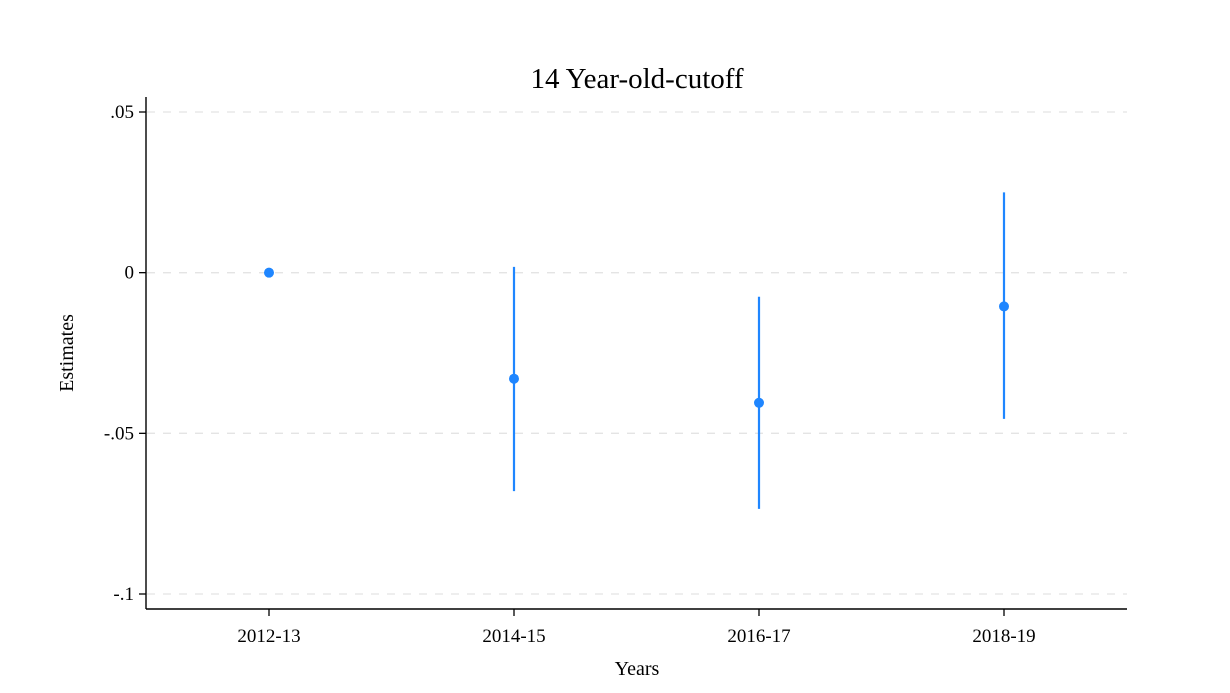 This screenshot has height=693, width=1230. What do you see at coordinates (513, 636) in the screenshot?
I see `x-tick-label: 2014-15` at bounding box center [513, 636].